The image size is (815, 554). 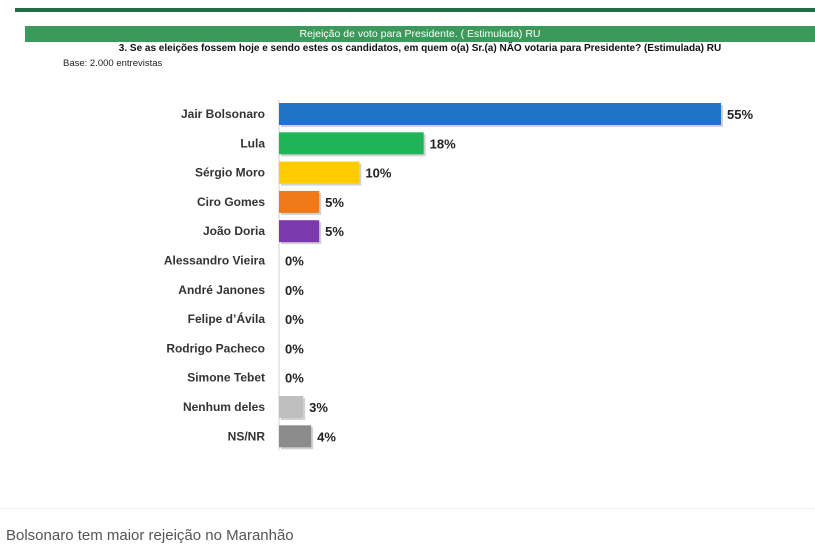 What do you see at coordinates (407, 508) in the screenshot?
I see `divider` at bounding box center [407, 508].